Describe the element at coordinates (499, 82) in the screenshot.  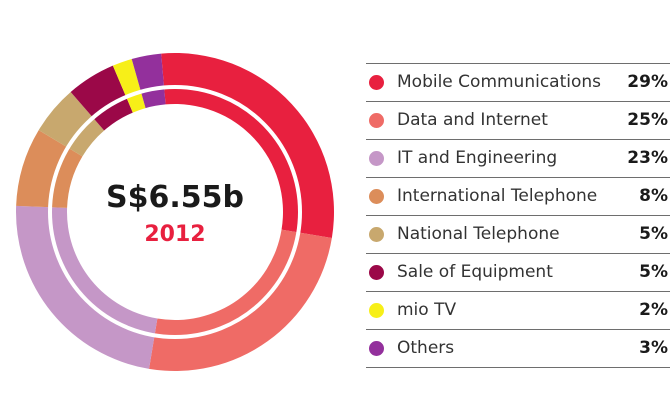
I see `legend-label: Mobile Communications` at that location.